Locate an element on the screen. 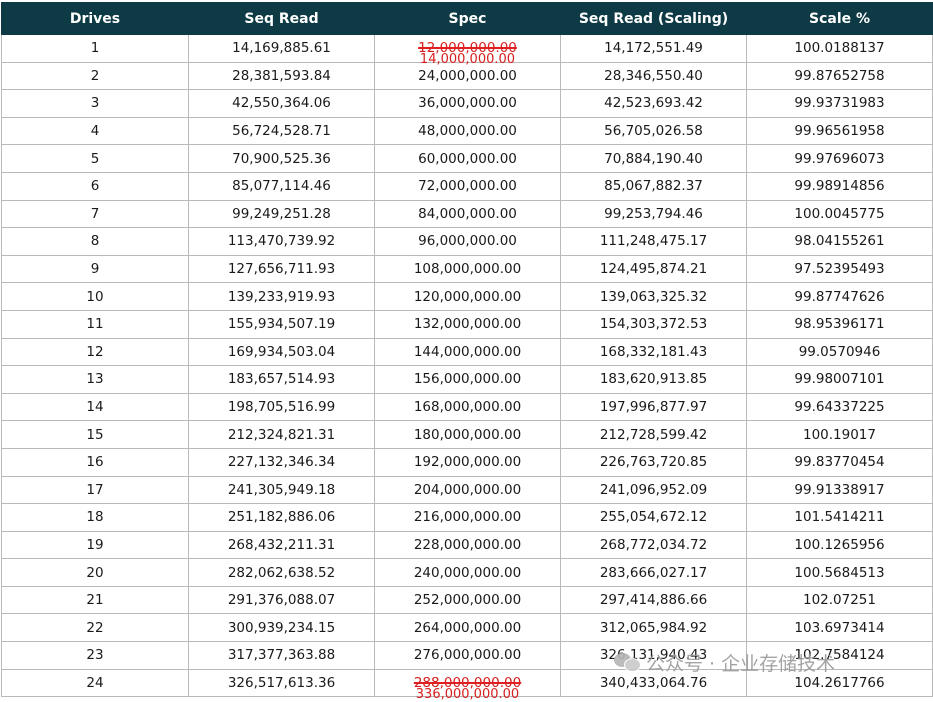 This screenshot has height=702, width=933. scale-pct-cell: 99.64337225 is located at coordinates (839, 407).